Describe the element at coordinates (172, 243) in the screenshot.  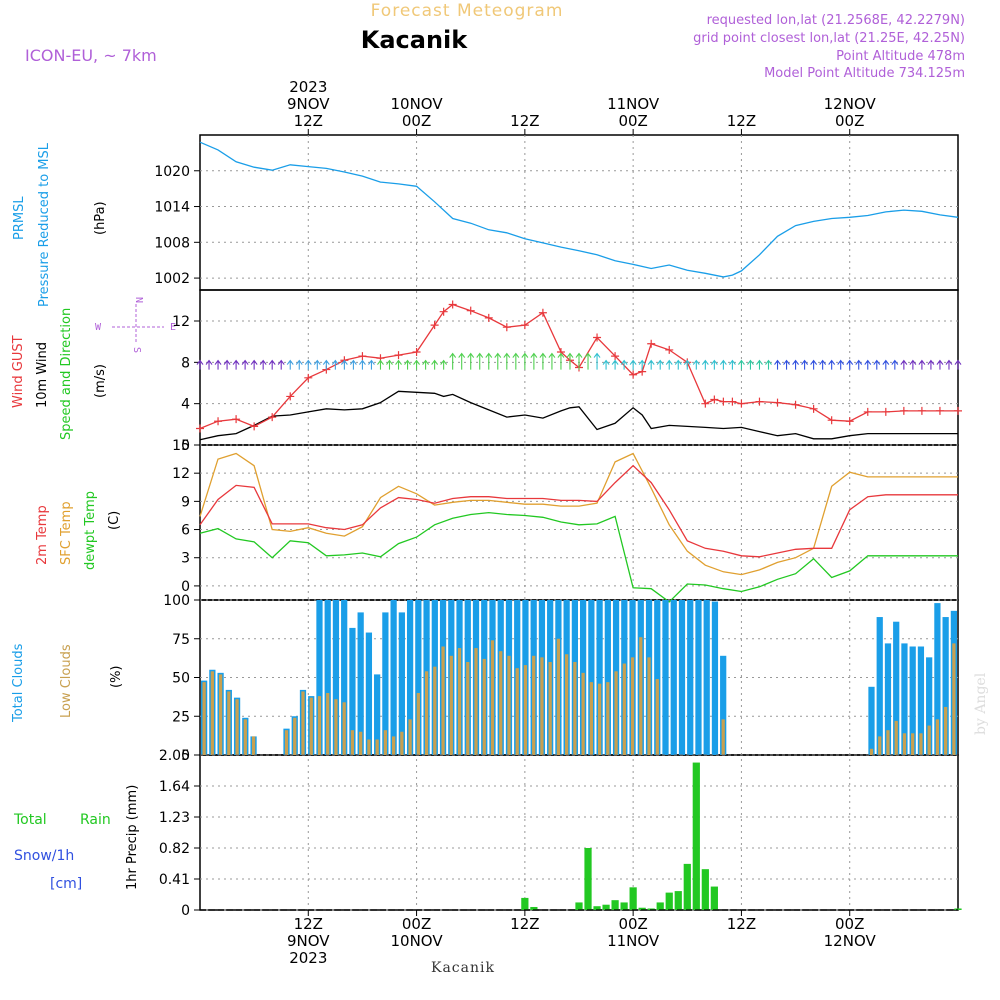
I see `pressure-ytick-label: 1008` at that location.